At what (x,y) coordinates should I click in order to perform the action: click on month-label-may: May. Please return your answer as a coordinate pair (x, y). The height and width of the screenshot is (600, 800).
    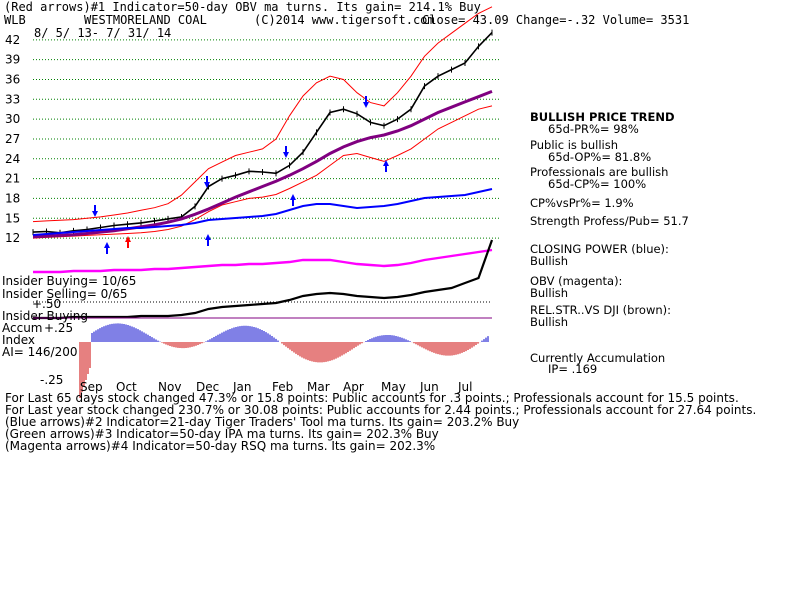
    Looking at the image, I should click on (393, 387).